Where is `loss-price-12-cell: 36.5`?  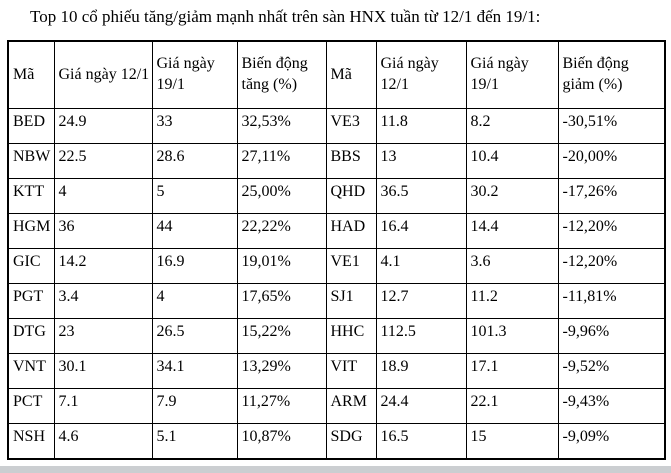
loss-price-12-cell: 36.5 is located at coordinates (421, 196).